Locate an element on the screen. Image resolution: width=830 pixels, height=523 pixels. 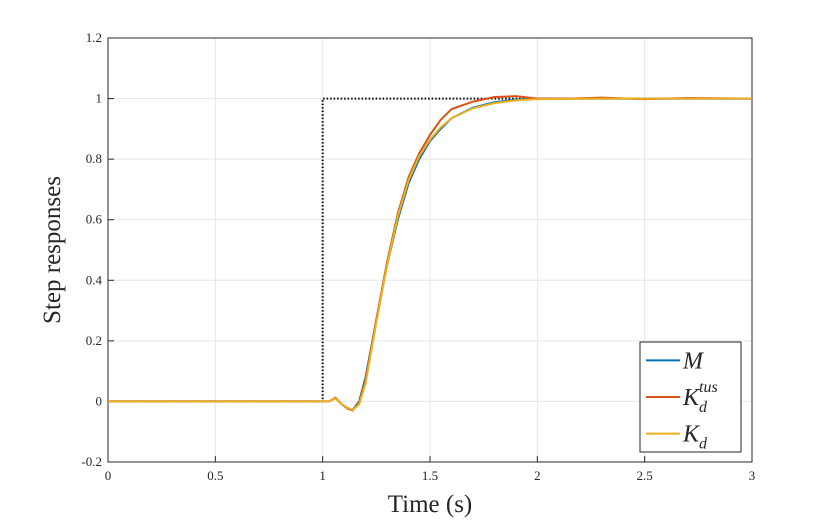
x-tick-label: 2.5 is located at coordinates (645, 475).